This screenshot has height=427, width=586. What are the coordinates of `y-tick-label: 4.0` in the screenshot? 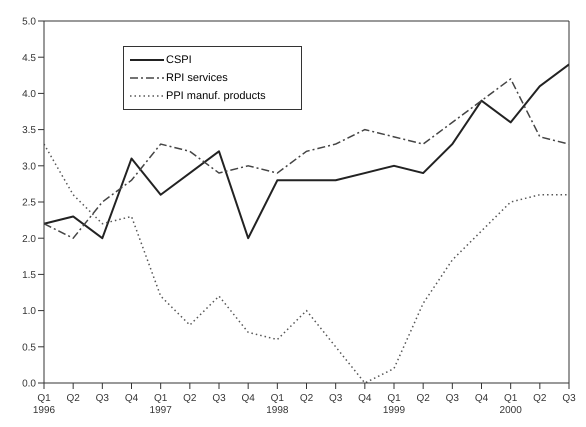 It's located at (29, 94).